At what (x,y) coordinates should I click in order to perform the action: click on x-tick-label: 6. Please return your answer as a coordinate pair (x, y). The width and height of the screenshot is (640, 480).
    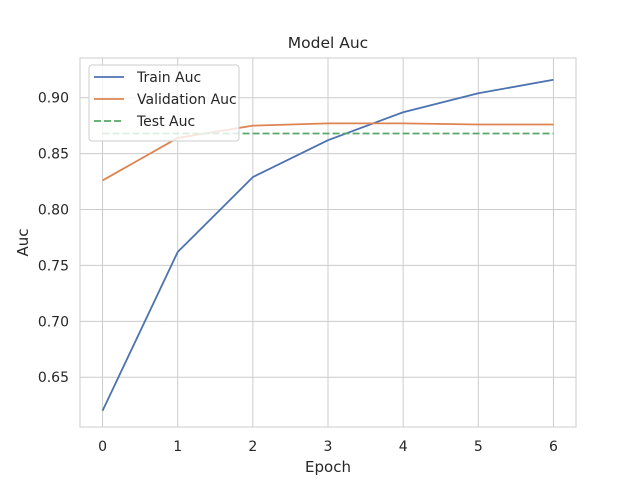
    Looking at the image, I should click on (553, 447).